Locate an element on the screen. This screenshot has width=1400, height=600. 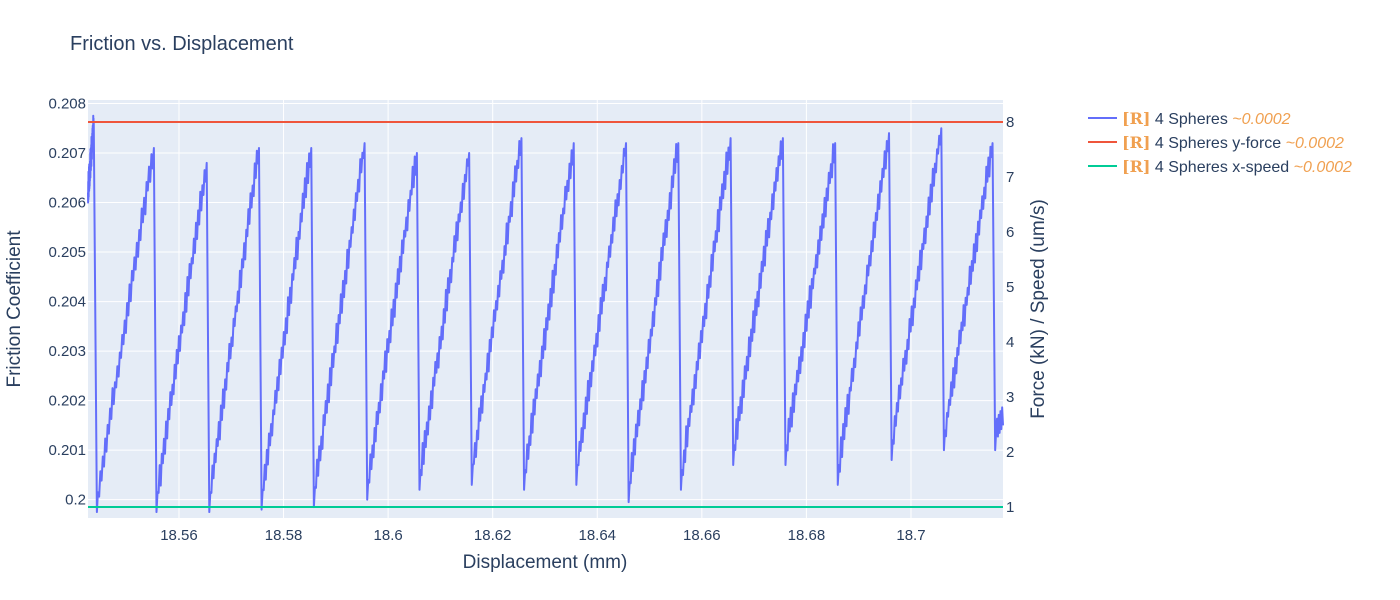
x-tick-label: 18.64 is located at coordinates (597, 535).